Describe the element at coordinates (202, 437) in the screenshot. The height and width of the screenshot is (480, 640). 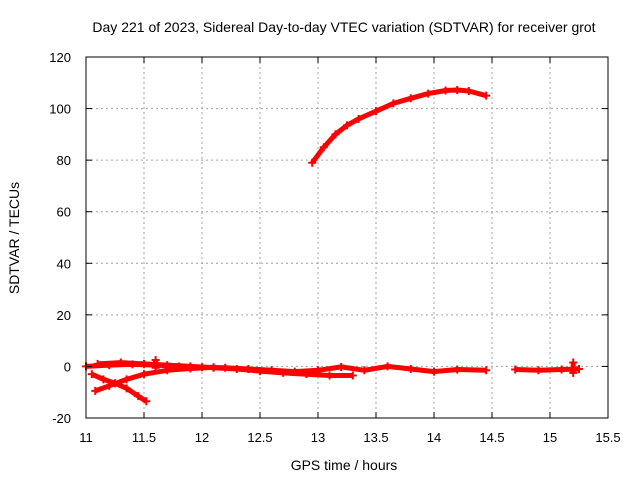
I see `x-tick-label: 12` at that location.